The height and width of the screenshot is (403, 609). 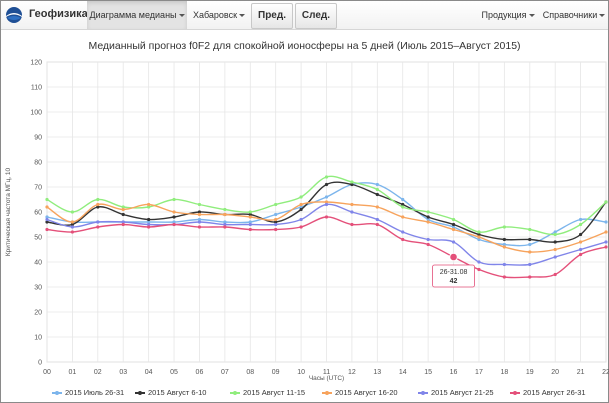 I want to click on legend-item: 2015 Август 16-20, so click(x=360, y=392).